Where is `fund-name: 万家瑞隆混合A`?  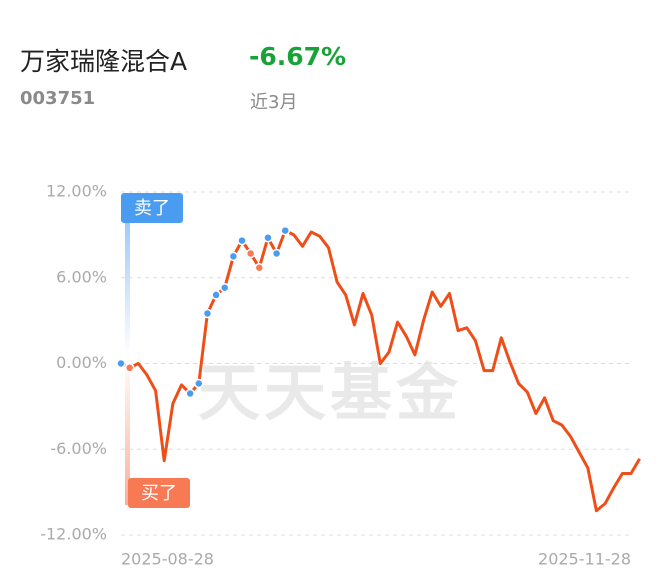 fund-name: 万家瑞隆混合A is located at coordinates (104, 61).